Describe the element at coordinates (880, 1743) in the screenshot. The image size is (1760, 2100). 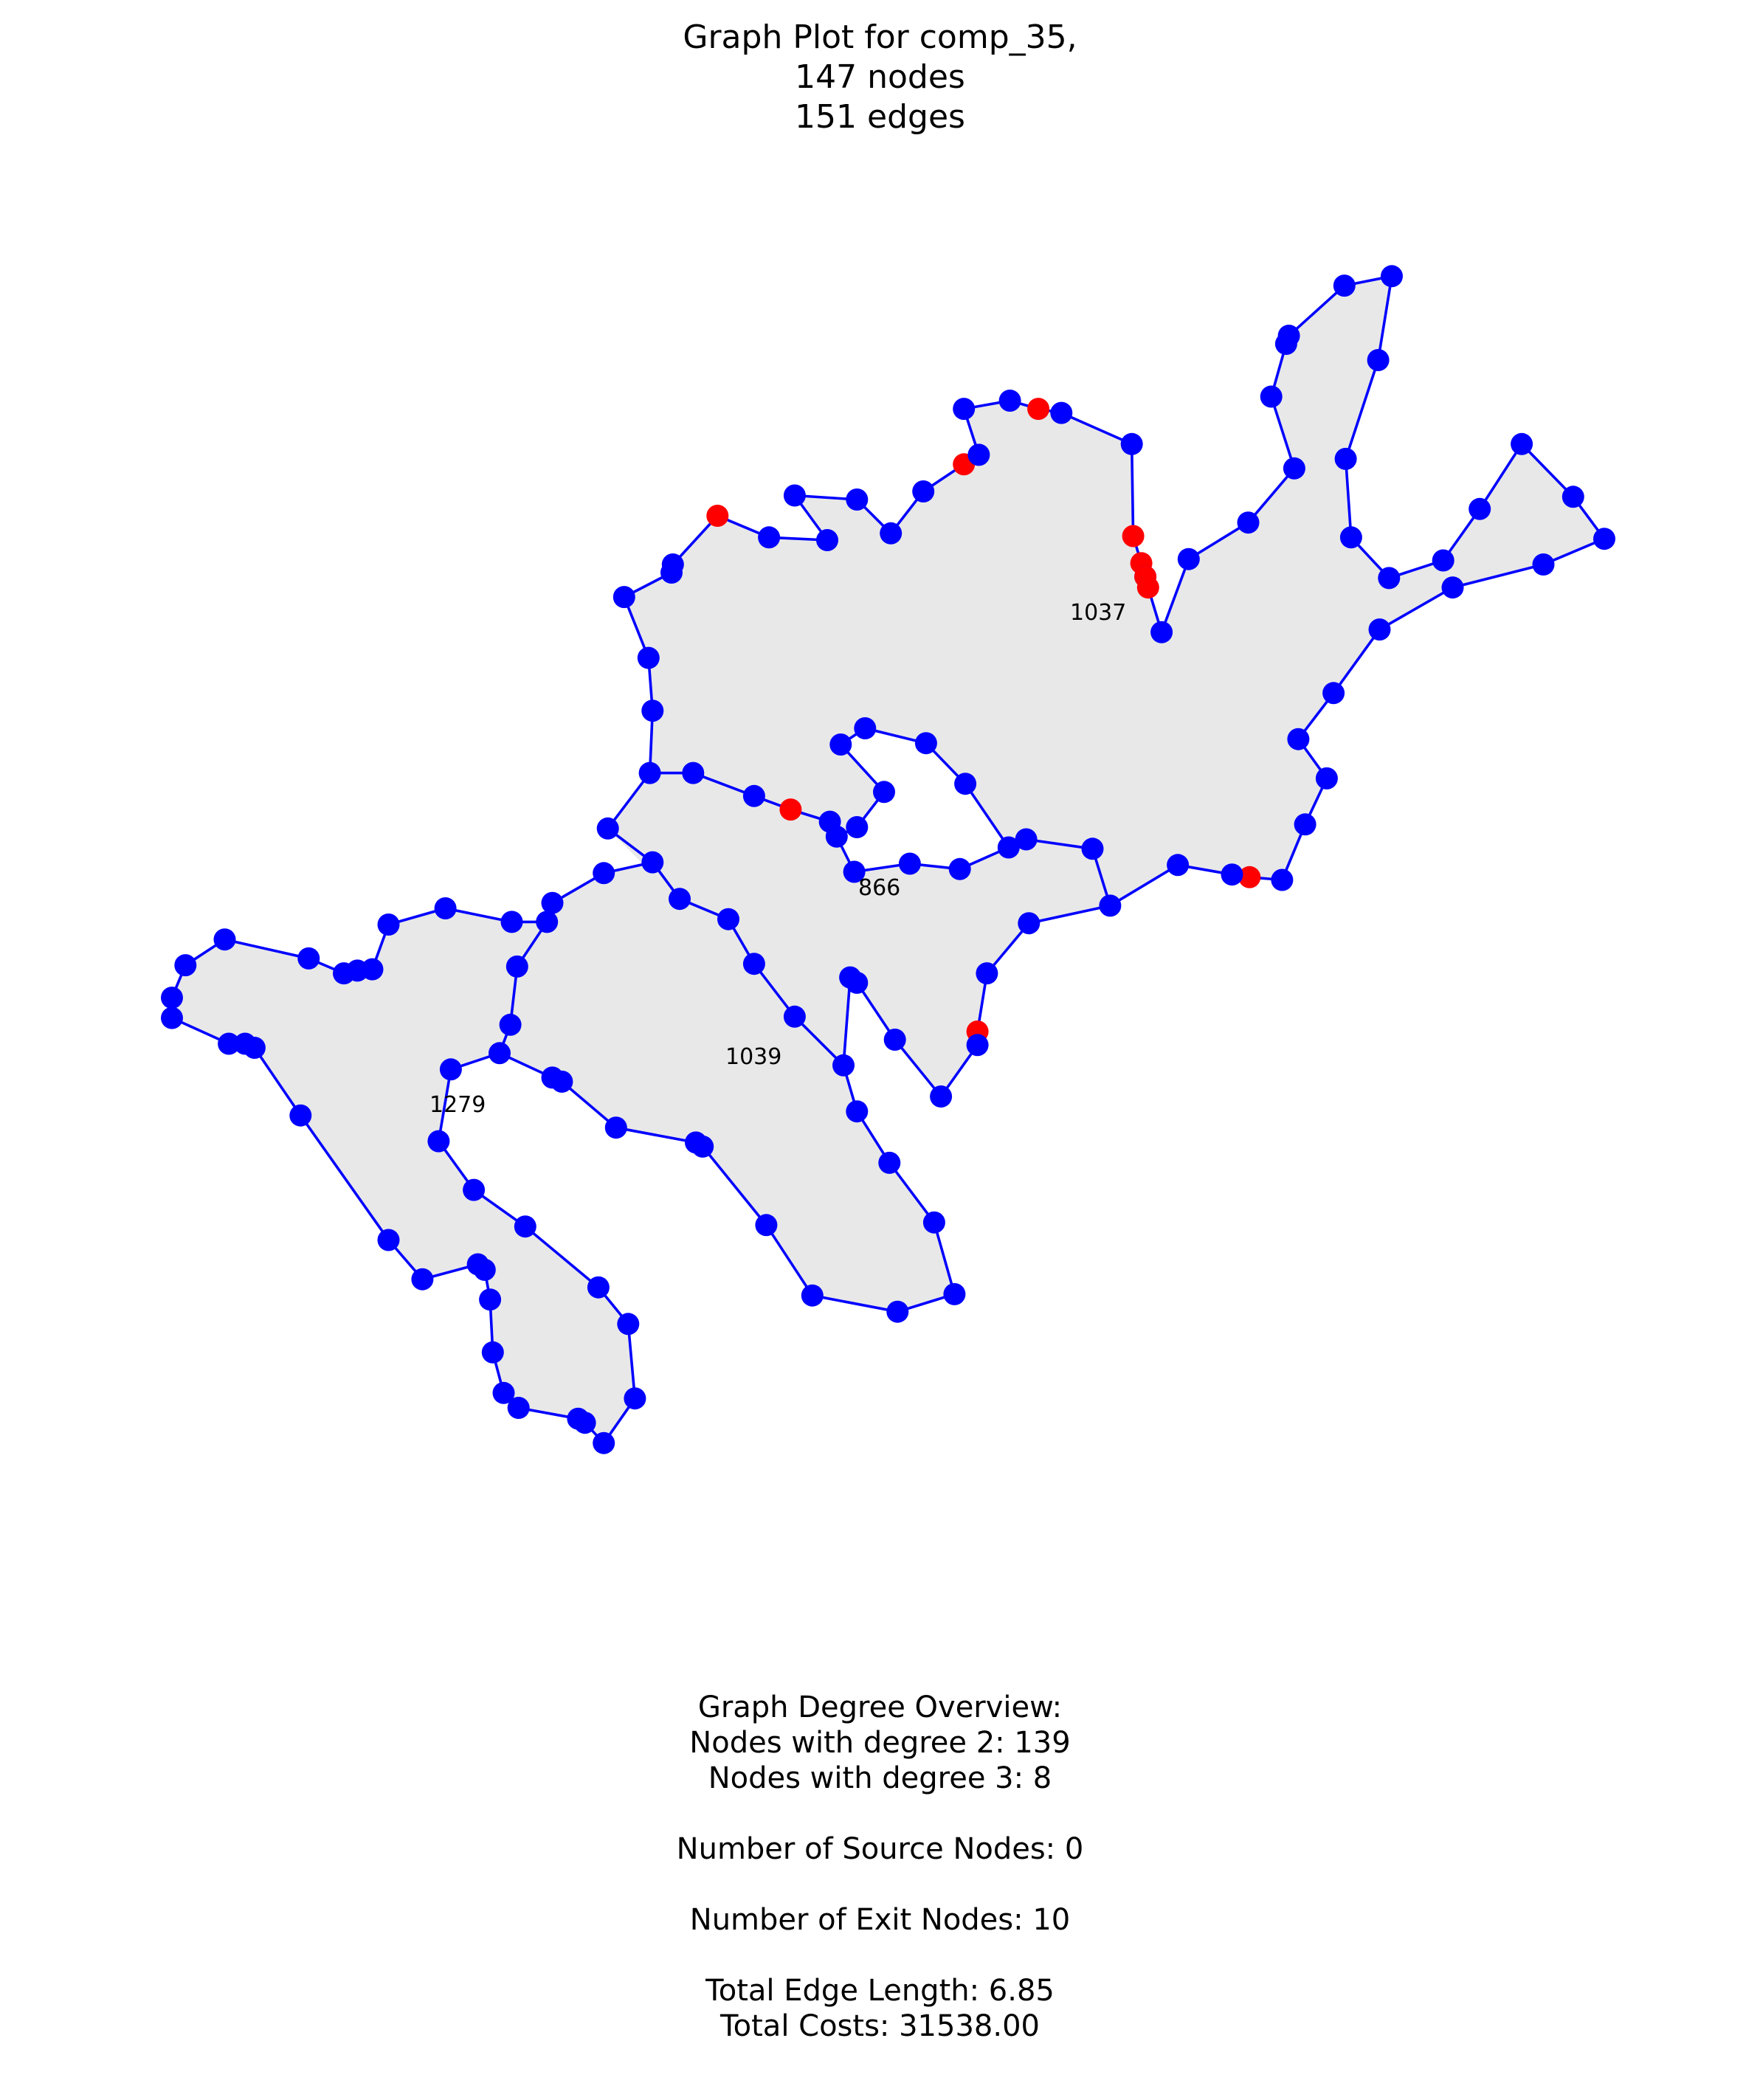
I see `degree-2-count: Nodes with degree 2: 139` at that location.